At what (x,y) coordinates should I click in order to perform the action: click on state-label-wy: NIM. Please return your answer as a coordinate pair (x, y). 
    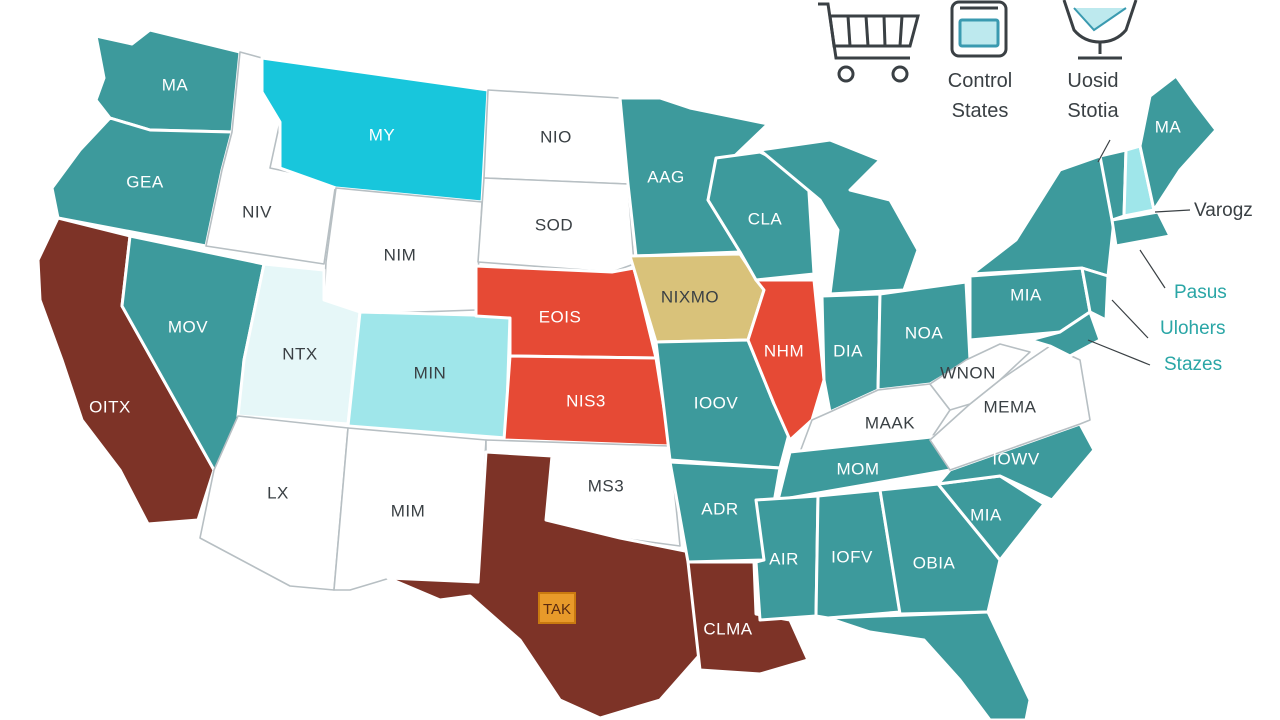
    Looking at the image, I should click on (400, 254).